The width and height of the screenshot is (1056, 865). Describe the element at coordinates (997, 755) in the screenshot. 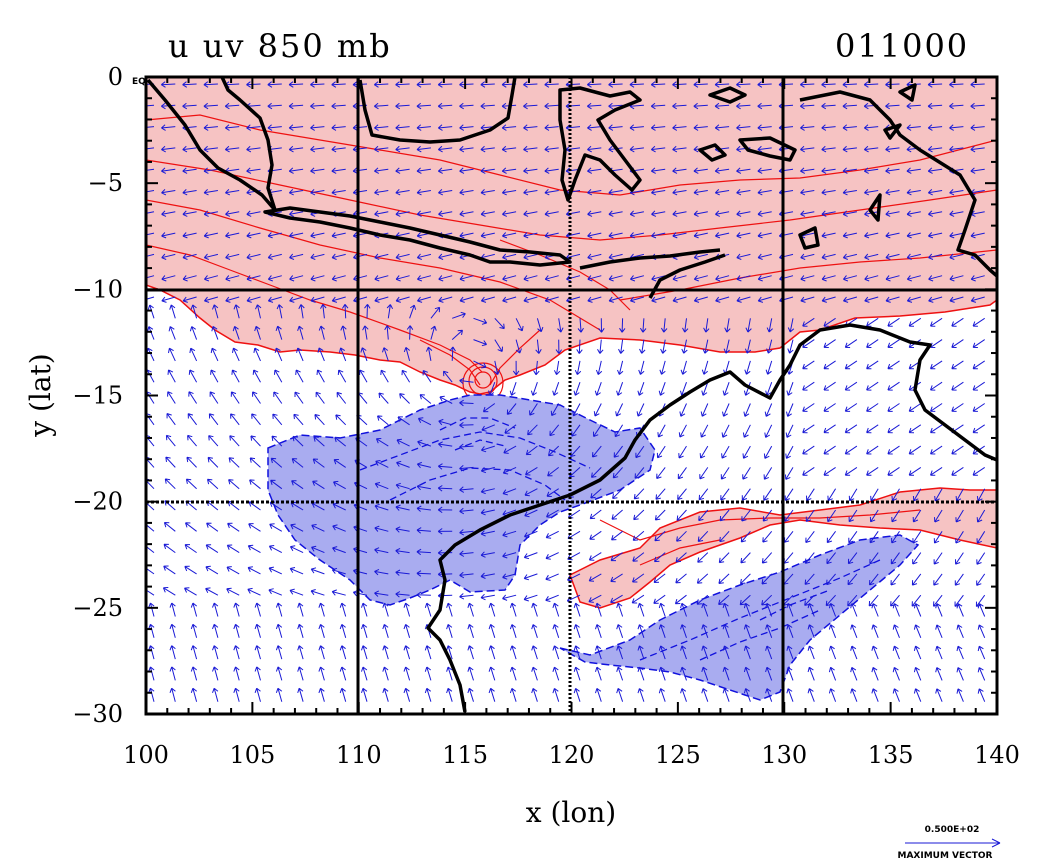

I see `x-tick-label: 140` at that location.